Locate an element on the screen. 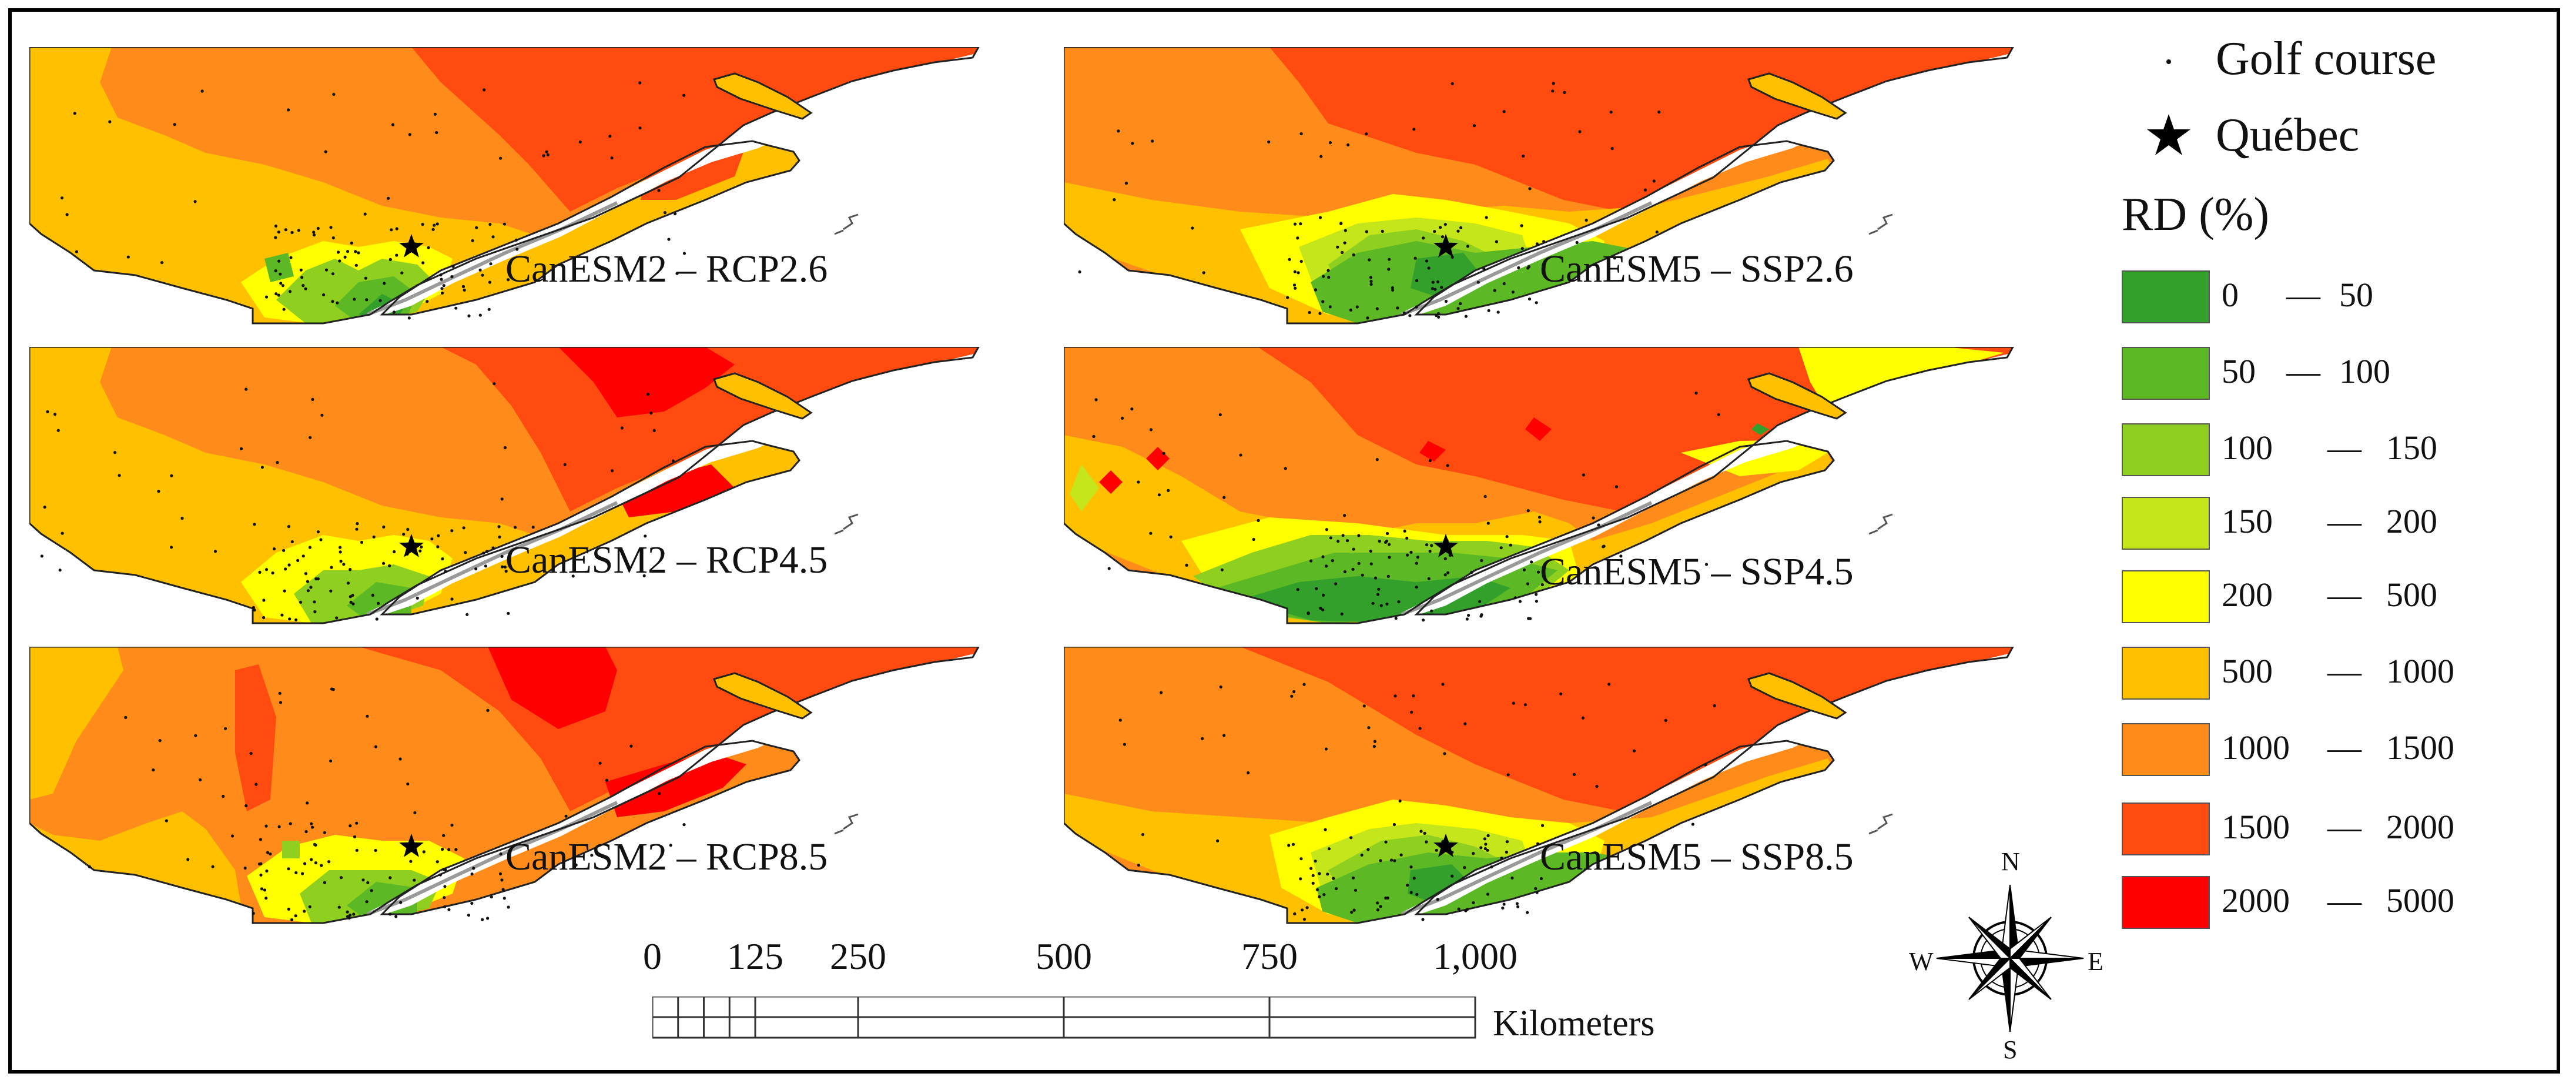 Image resolution: width=2576 pixels, height=1090 pixels. scale-unit-label: Kilometers is located at coordinates (1574, 1024).